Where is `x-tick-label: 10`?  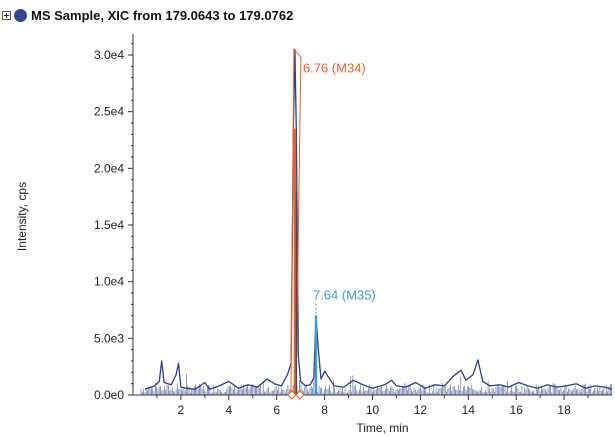 x-tick-label: 10 is located at coordinates (373, 410).